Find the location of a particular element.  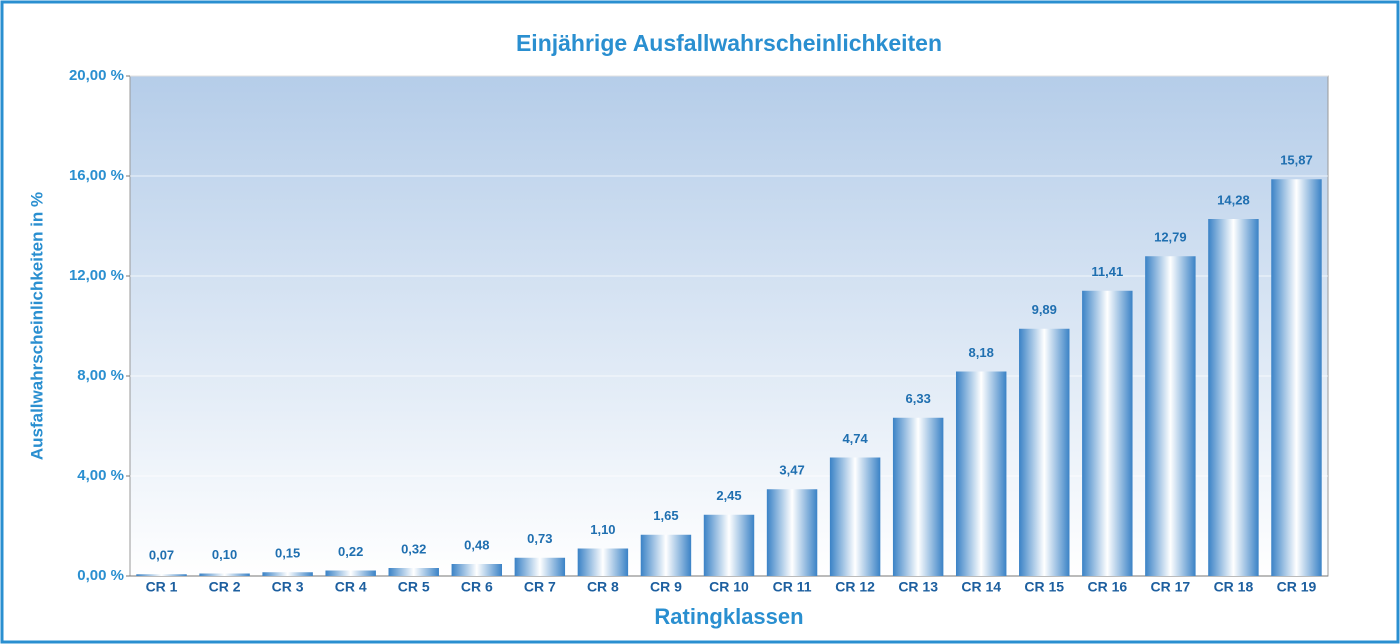

value-label: 0,22 is located at coordinates (350, 551).